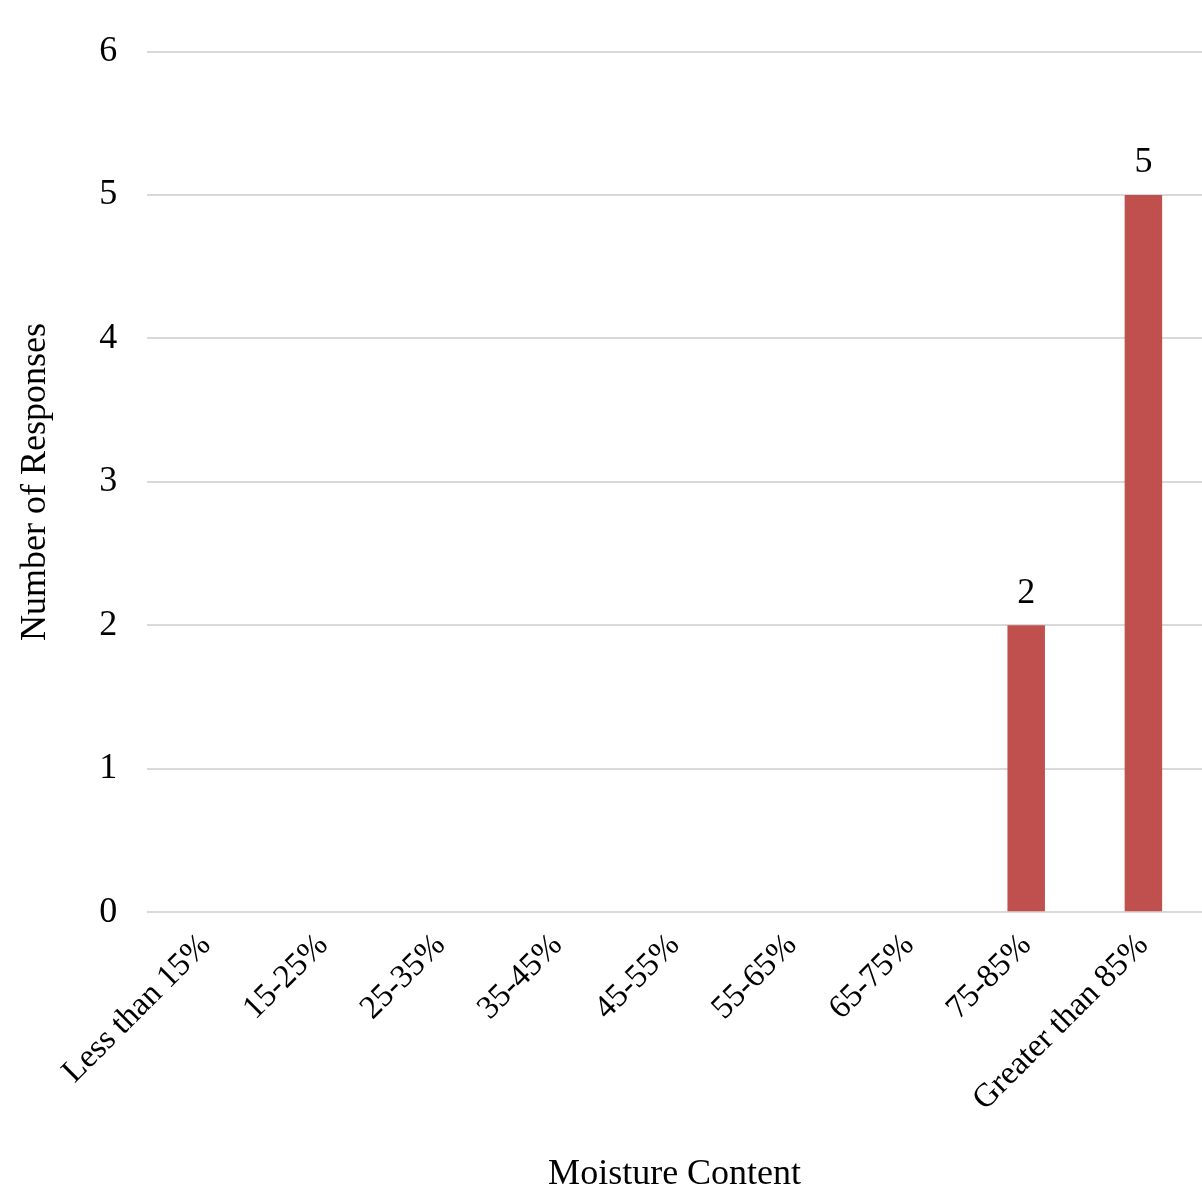  Describe the element at coordinates (108, 192) in the screenshot. I see `y-tick-label: 5` at that location.